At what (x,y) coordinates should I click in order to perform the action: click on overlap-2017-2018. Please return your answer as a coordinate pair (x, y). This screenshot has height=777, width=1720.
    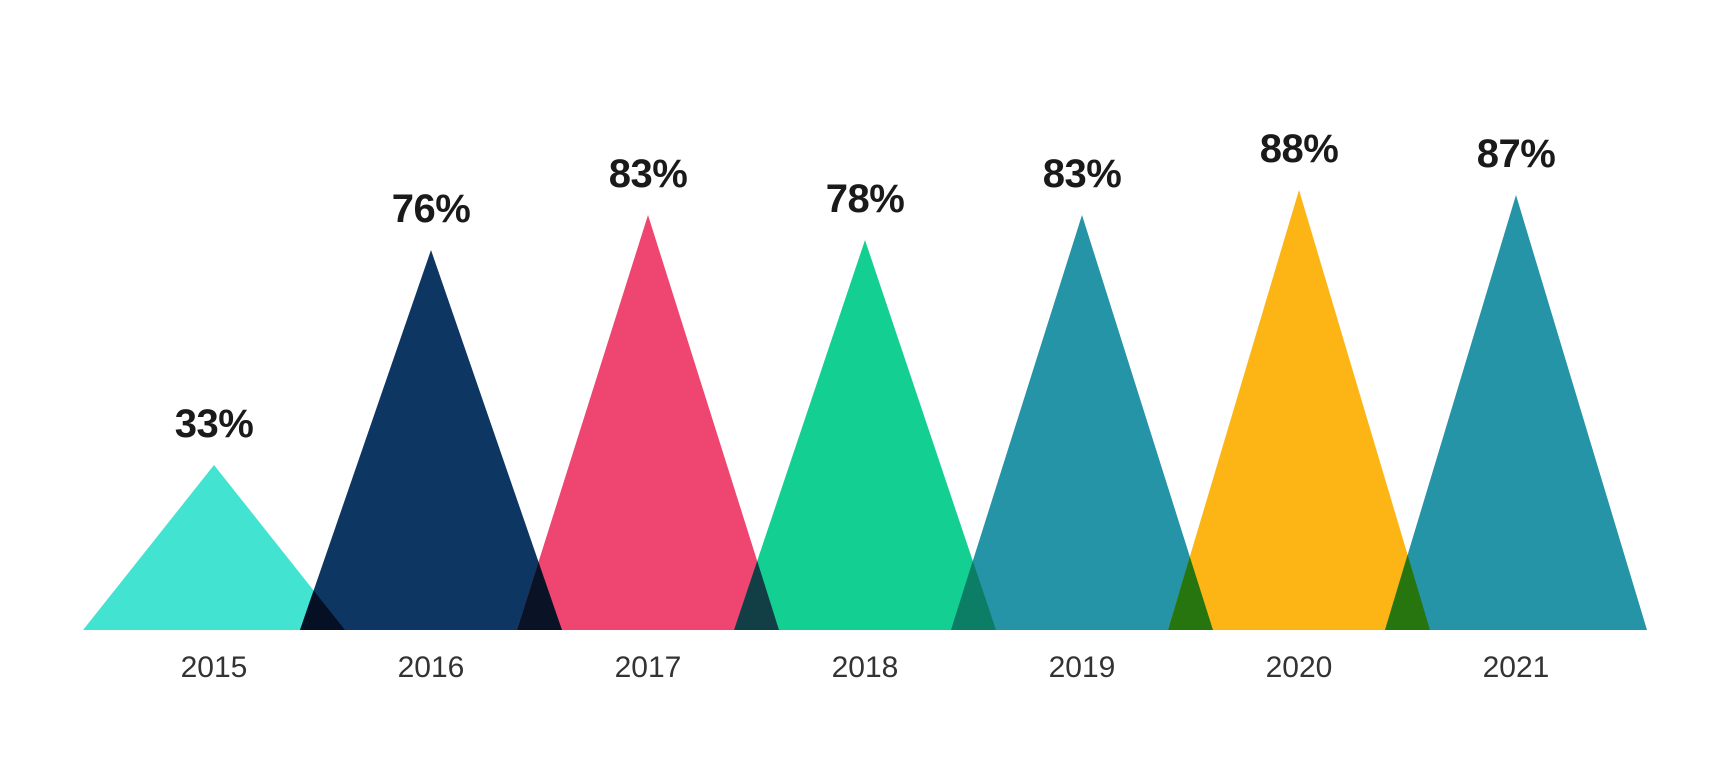
    Looking at the image, I should click on (756, 595).